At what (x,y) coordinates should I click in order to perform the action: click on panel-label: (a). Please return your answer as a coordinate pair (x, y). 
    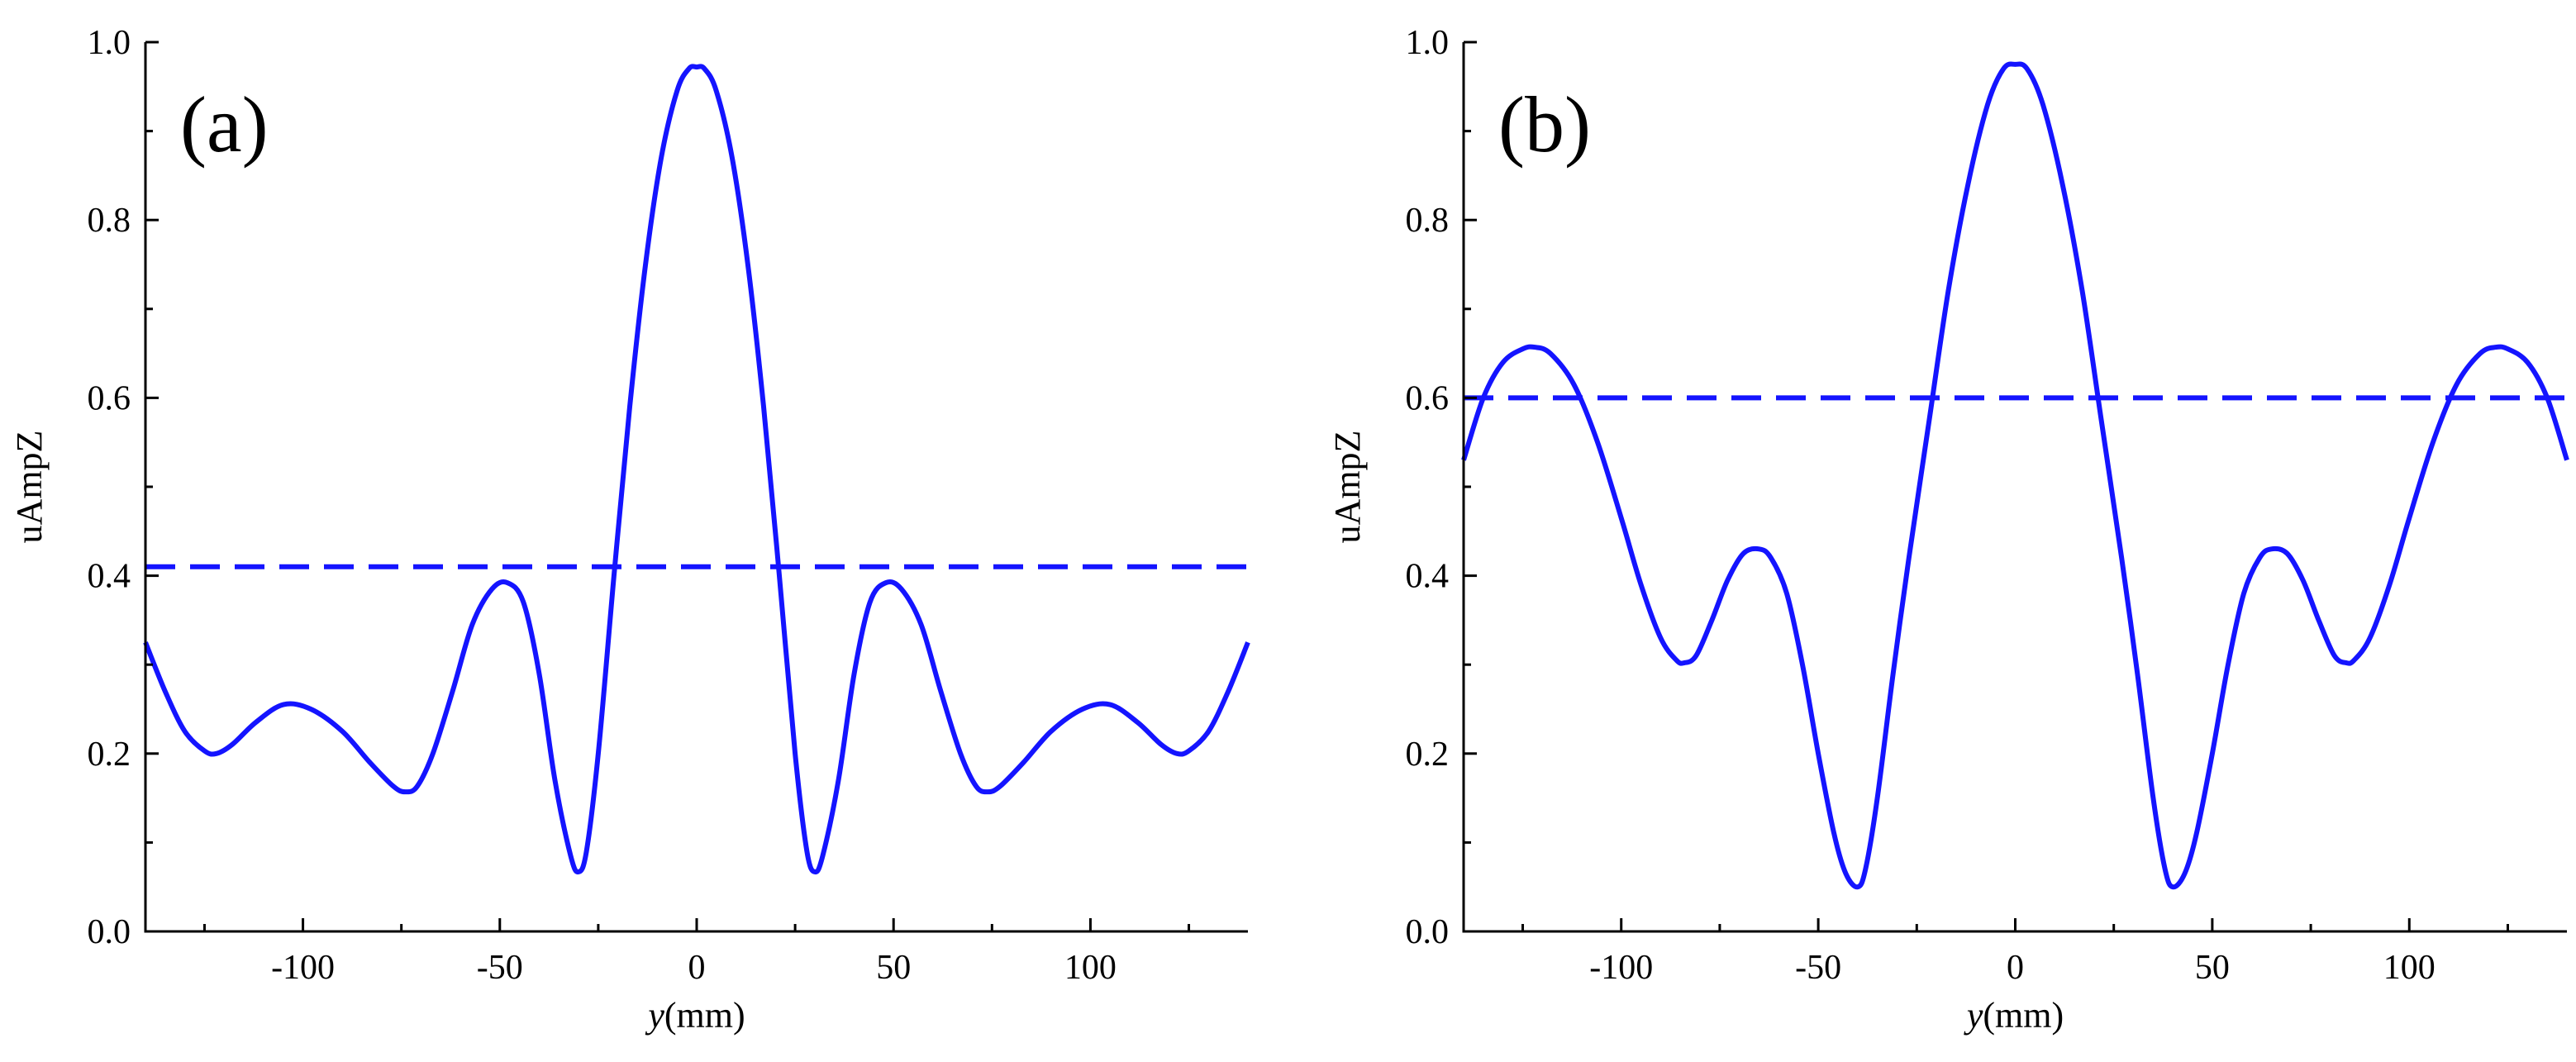
    Looking at the image, I should click on (224, 124).